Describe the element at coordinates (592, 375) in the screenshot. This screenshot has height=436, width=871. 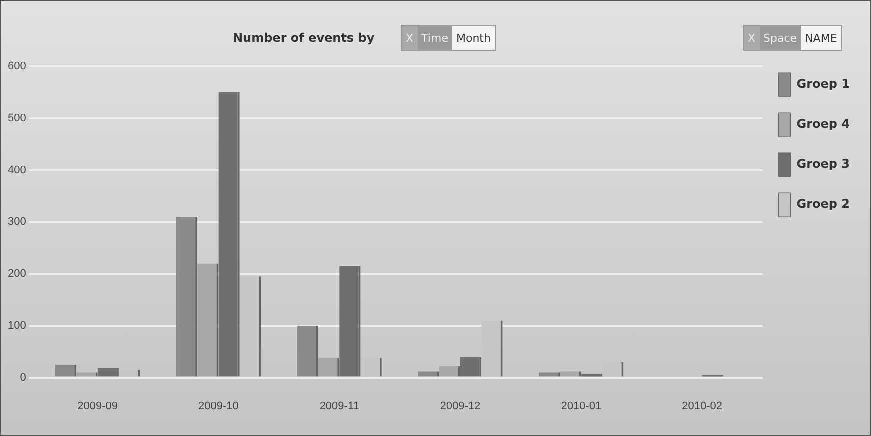
I see `bar` at that location.